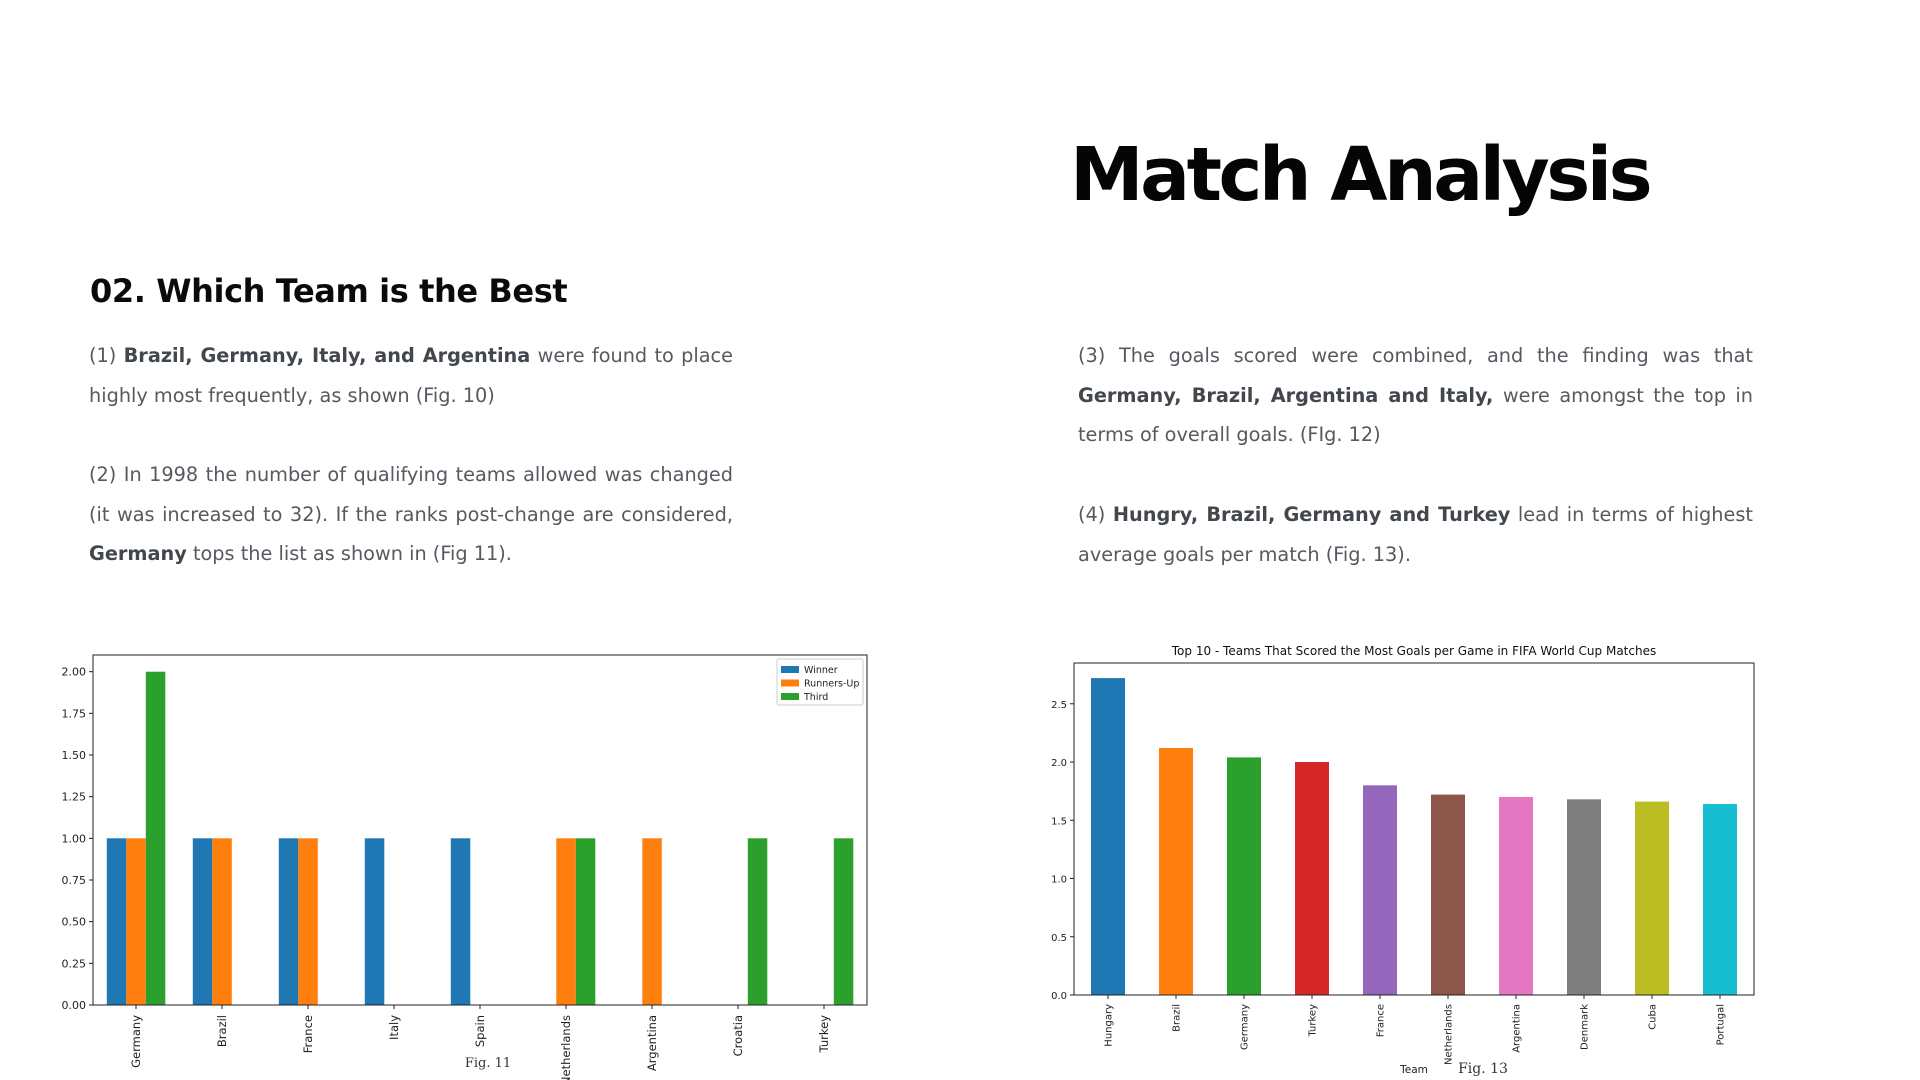 This screenshot has width=1920, height=1080. I want to click on fig11-xtick-label: Brazil, so click(222, 1031).